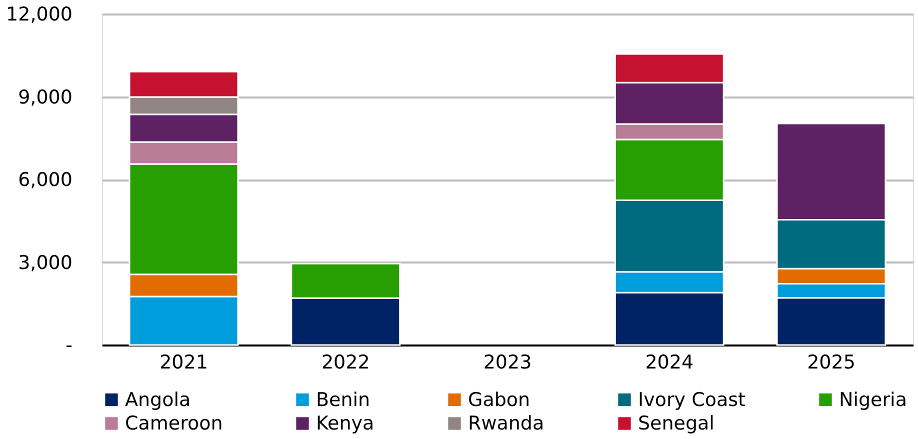 This screenshot has width=918, height=439. Describe the element at coordinates (873, 399) in the screenshot. I see `legend-label: Nigeria` at that location.